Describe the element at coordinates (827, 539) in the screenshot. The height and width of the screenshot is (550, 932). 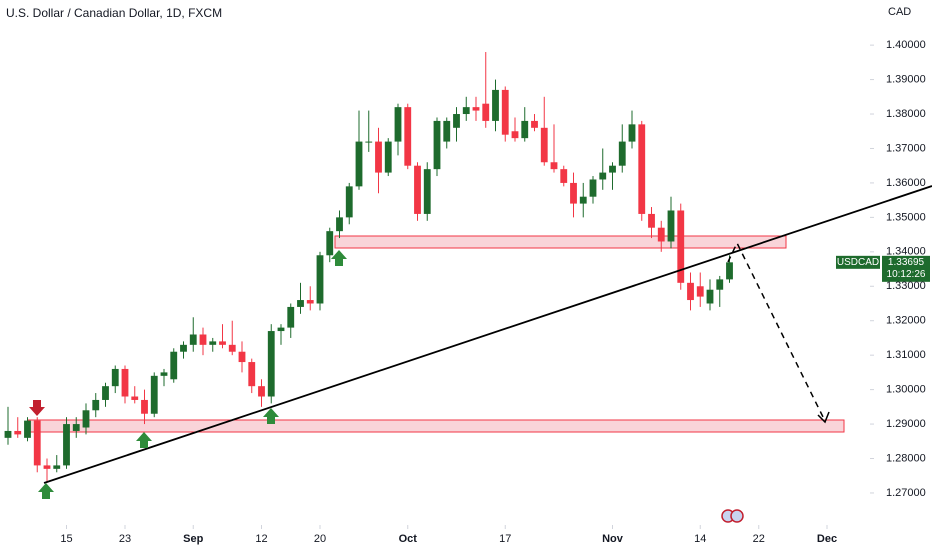
I see `x-tick-label: Dec` at that location.